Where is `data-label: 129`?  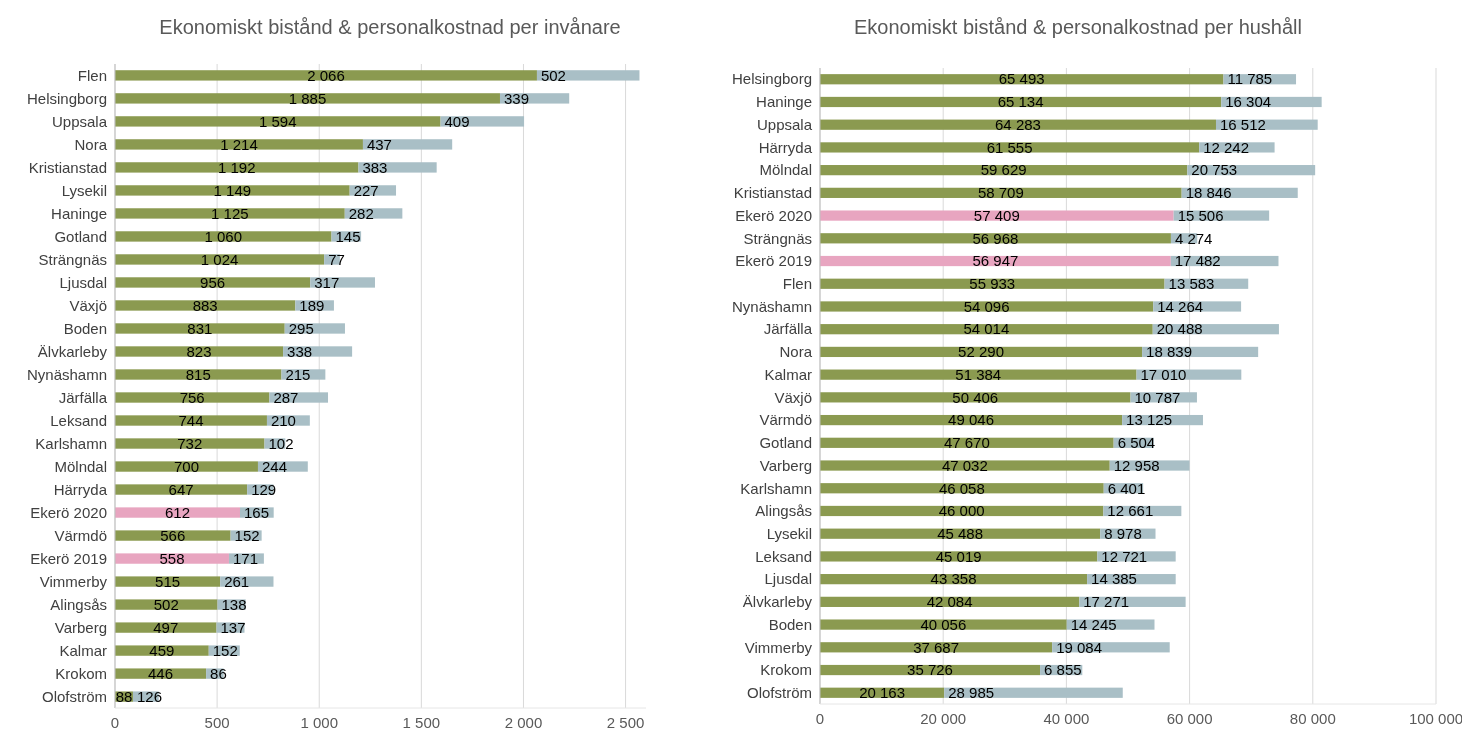 data-label: 129 is located at coordinates (264, 489).